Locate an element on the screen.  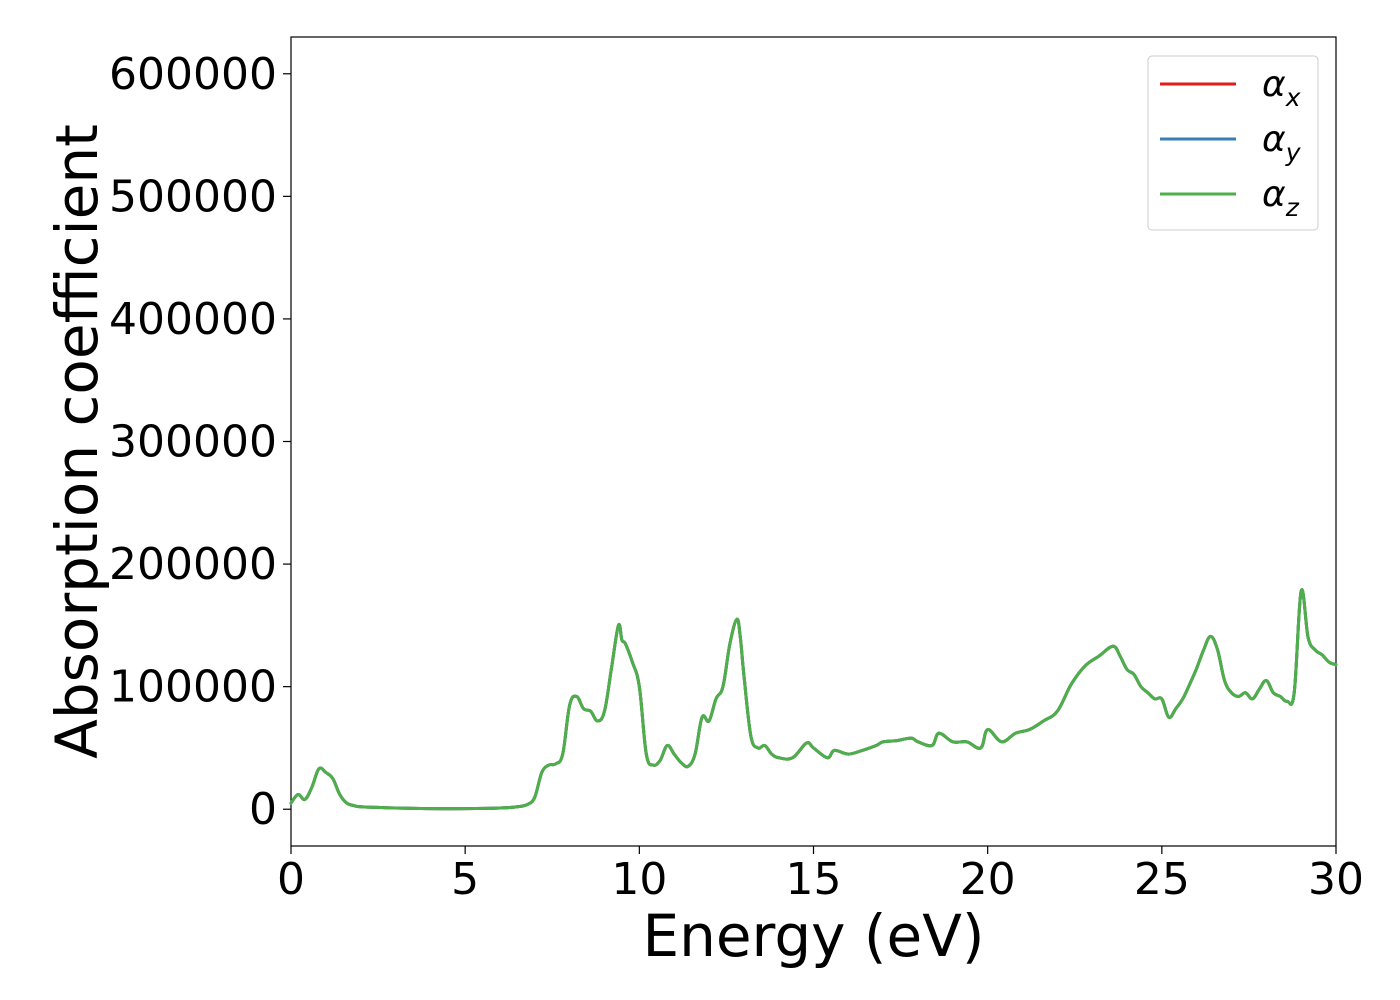
y-tick-label: 0 is located at coordinates (263, 809).